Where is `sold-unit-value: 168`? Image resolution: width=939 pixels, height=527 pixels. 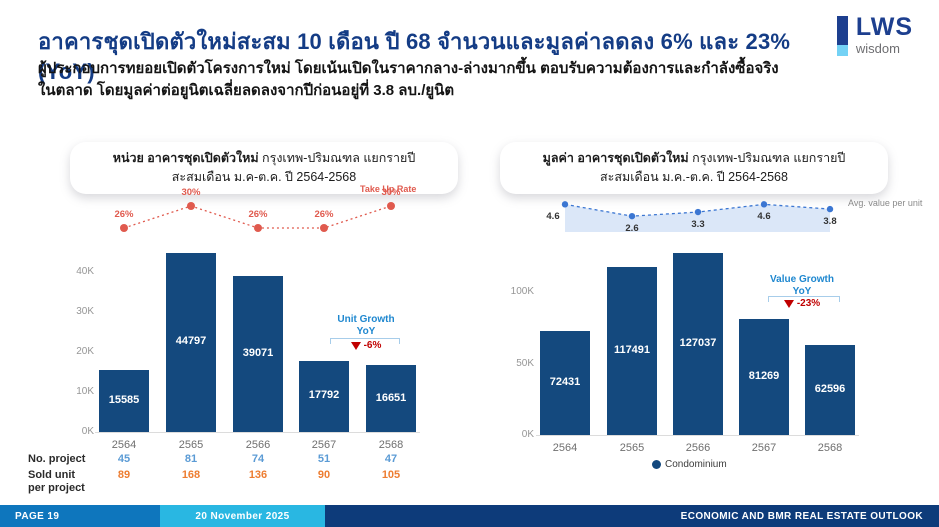 sold-unit-value: 168 is located at coordinates (191, 475).